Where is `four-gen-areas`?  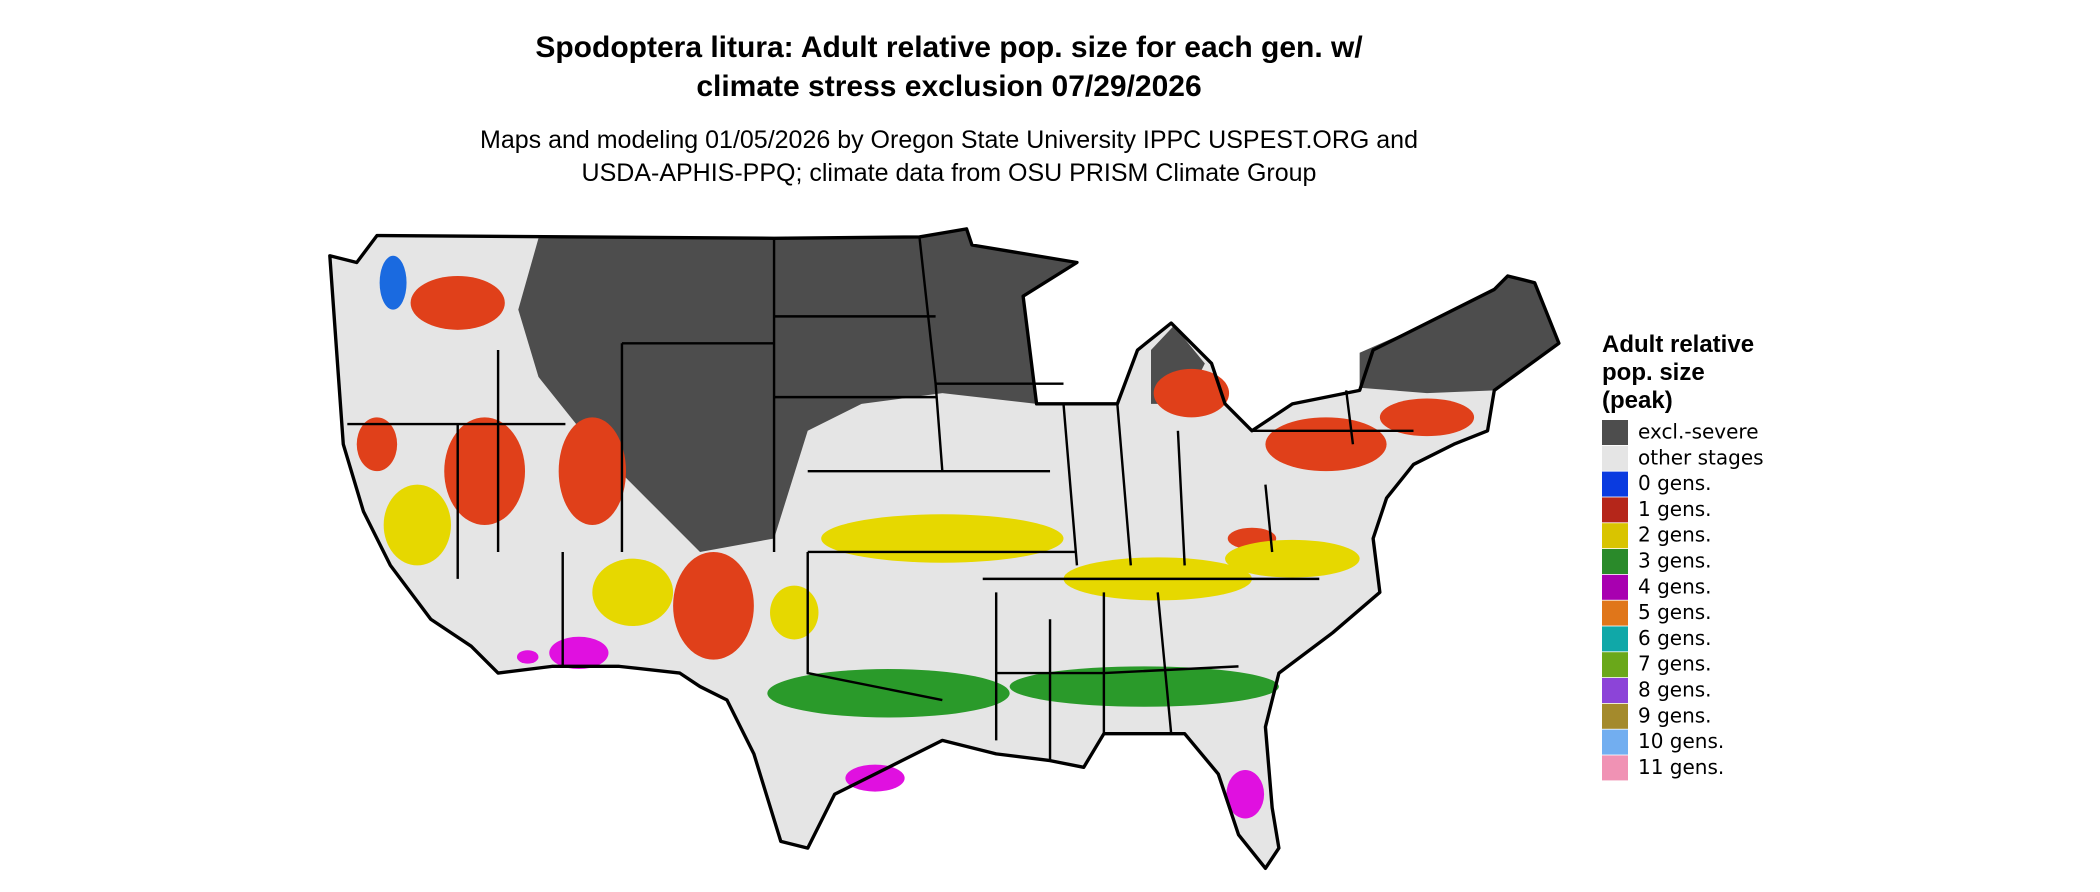
four-gen-areas is located at coordinates (890, 727).